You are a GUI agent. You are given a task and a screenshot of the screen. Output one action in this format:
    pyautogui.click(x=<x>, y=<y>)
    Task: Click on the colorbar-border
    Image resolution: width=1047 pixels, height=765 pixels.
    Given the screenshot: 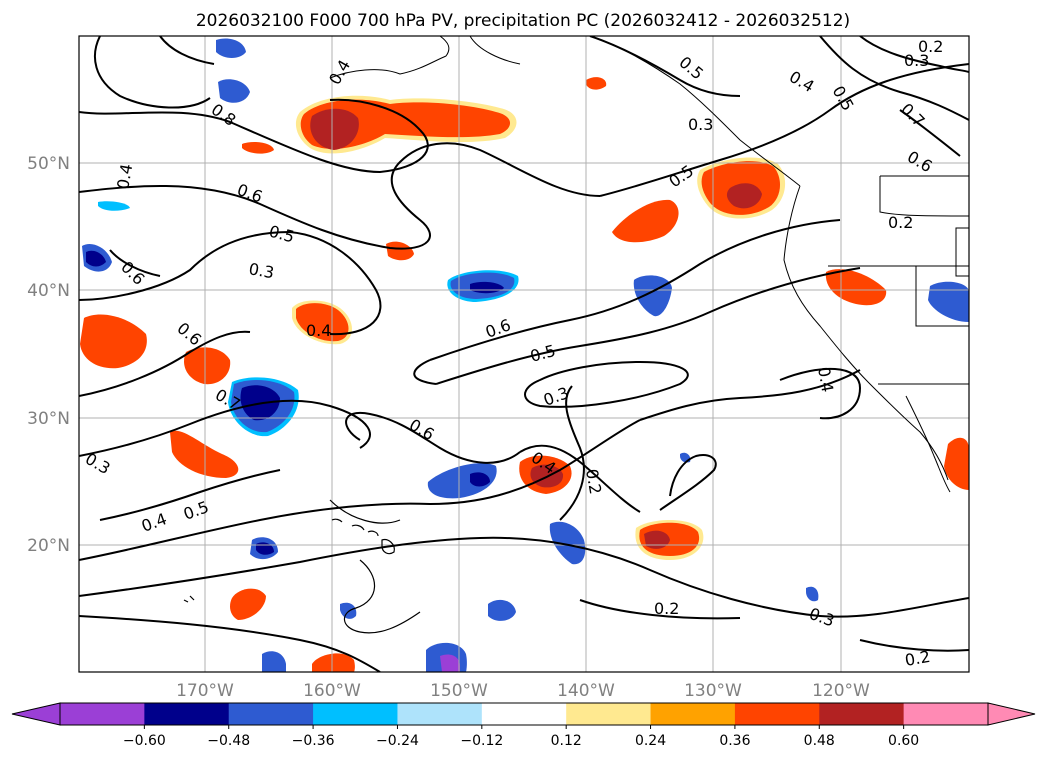 What is the action you would take?
    pyautogui.click(x=524, y=714)
    